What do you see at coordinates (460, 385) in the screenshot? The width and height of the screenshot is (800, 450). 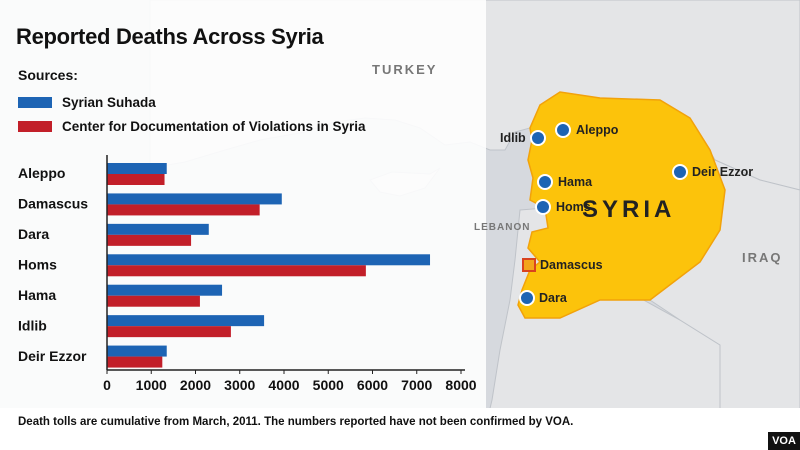 I see `x-tick-label: 8000` at bounding box center [460, 385].